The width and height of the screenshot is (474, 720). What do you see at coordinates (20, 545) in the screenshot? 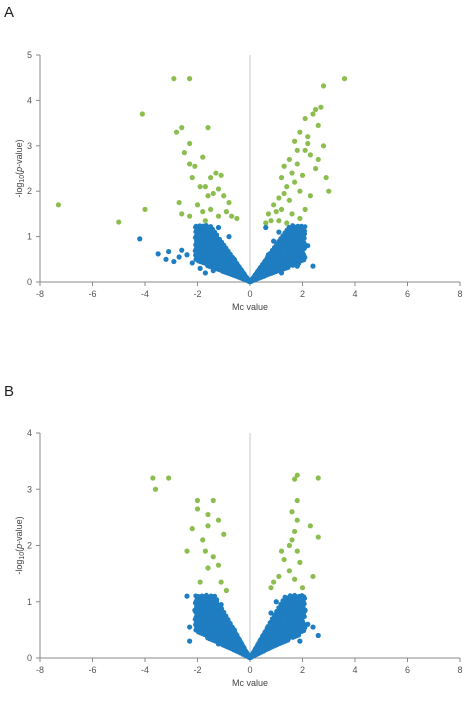
I see `y-axis-title: -log10(p-value)` at bounding box center [20, 545].